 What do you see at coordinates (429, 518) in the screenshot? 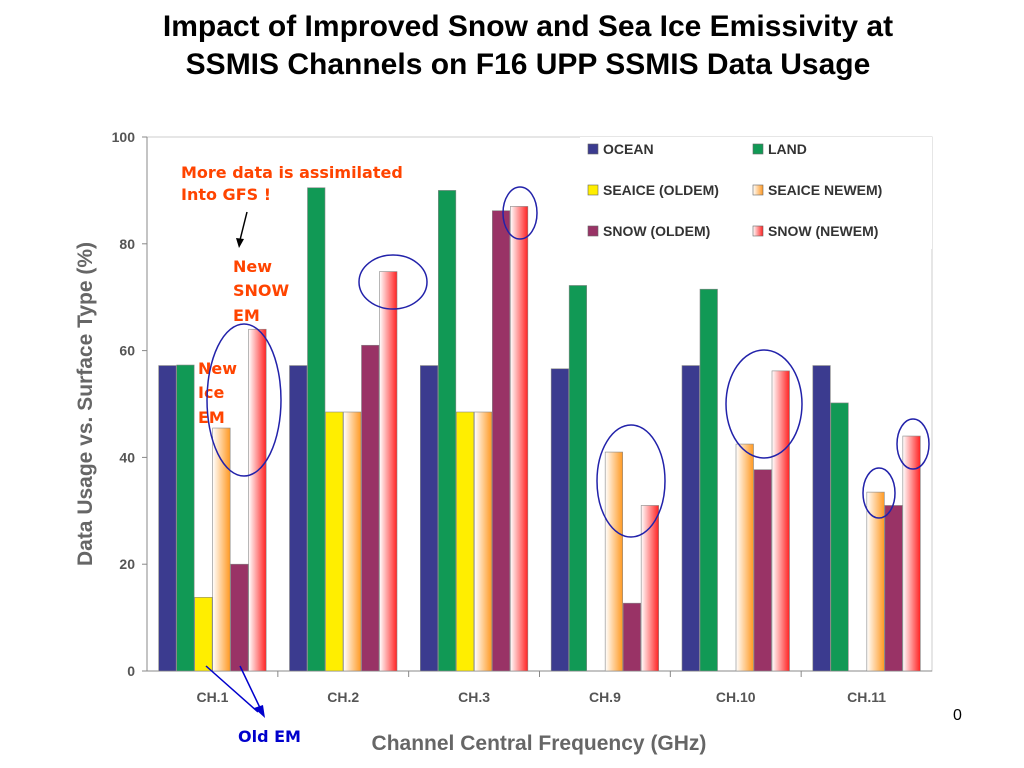
I see `bar-ocean-ch3` at bounding box center [429, 518].